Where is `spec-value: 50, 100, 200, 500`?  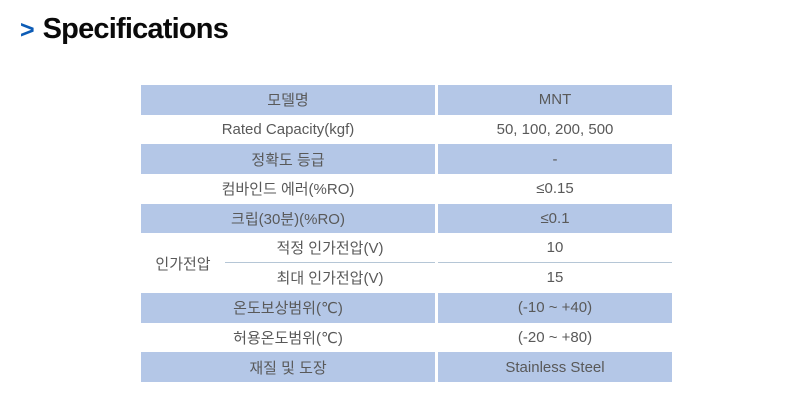 spec-value: 50, 100, 200, 500 is located at coordinates (555, 130).